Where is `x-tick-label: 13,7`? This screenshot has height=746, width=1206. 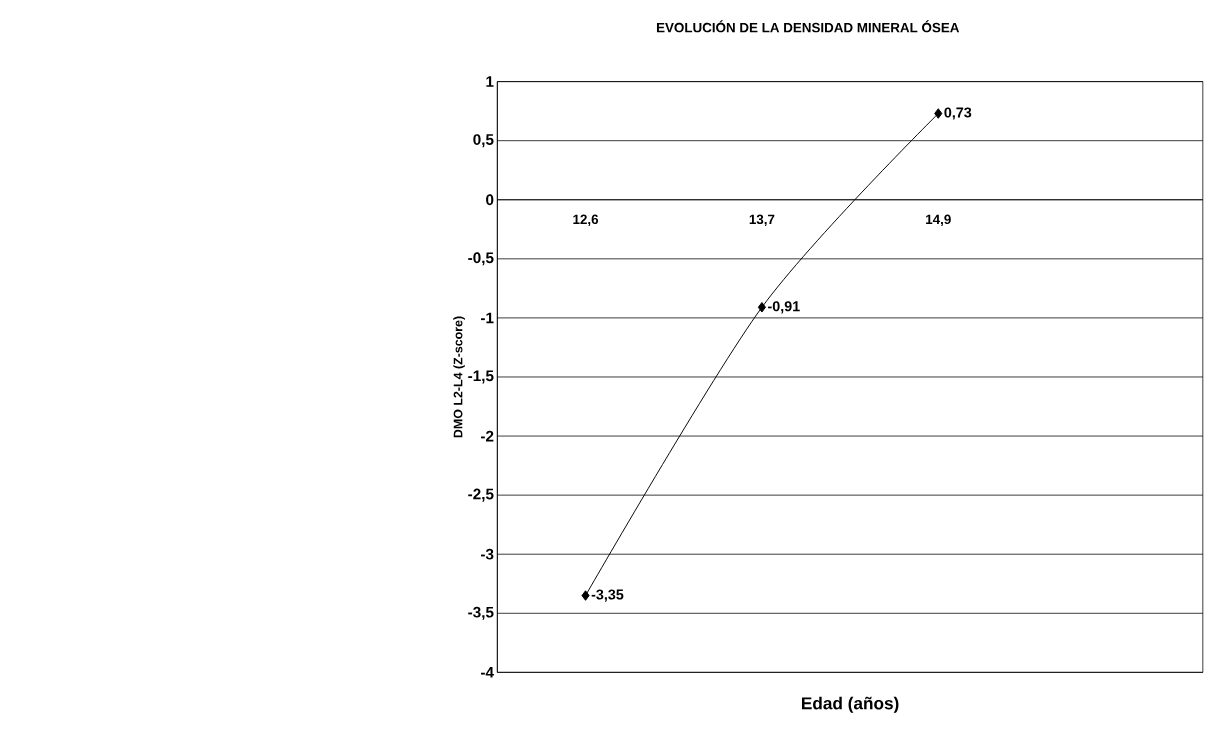
x-tick-label: 13,7 is located at coordinates (762, 220).